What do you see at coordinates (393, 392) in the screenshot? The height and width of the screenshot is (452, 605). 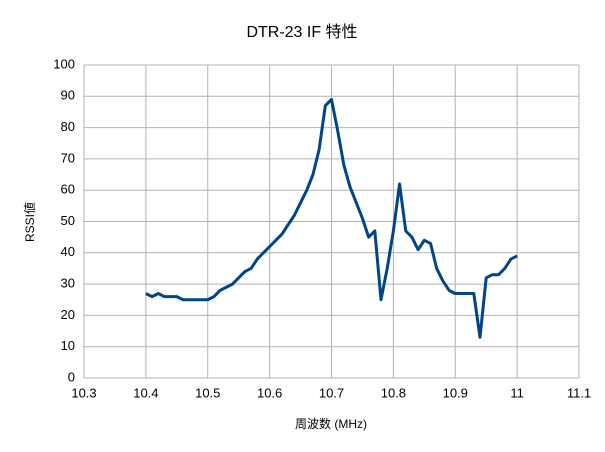 I see `x-tick-label: 10.8` at bounding box center [393, 392].